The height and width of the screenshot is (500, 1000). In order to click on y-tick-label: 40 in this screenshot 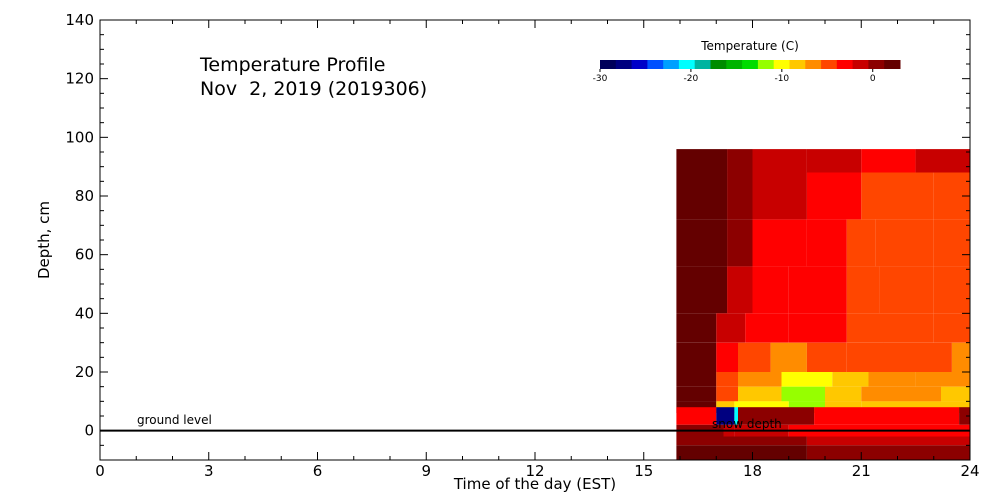, I will do `click(84, 313)`.